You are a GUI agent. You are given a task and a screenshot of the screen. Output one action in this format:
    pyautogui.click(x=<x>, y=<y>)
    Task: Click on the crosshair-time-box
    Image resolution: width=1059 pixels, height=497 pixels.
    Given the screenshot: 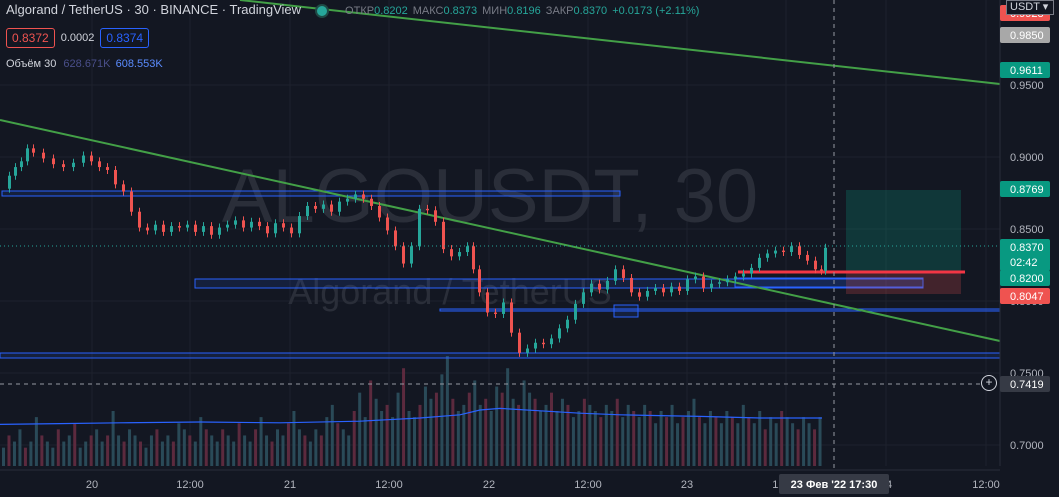 What is the action you would take?
    pyautogui.click(x=834, y=484)
    